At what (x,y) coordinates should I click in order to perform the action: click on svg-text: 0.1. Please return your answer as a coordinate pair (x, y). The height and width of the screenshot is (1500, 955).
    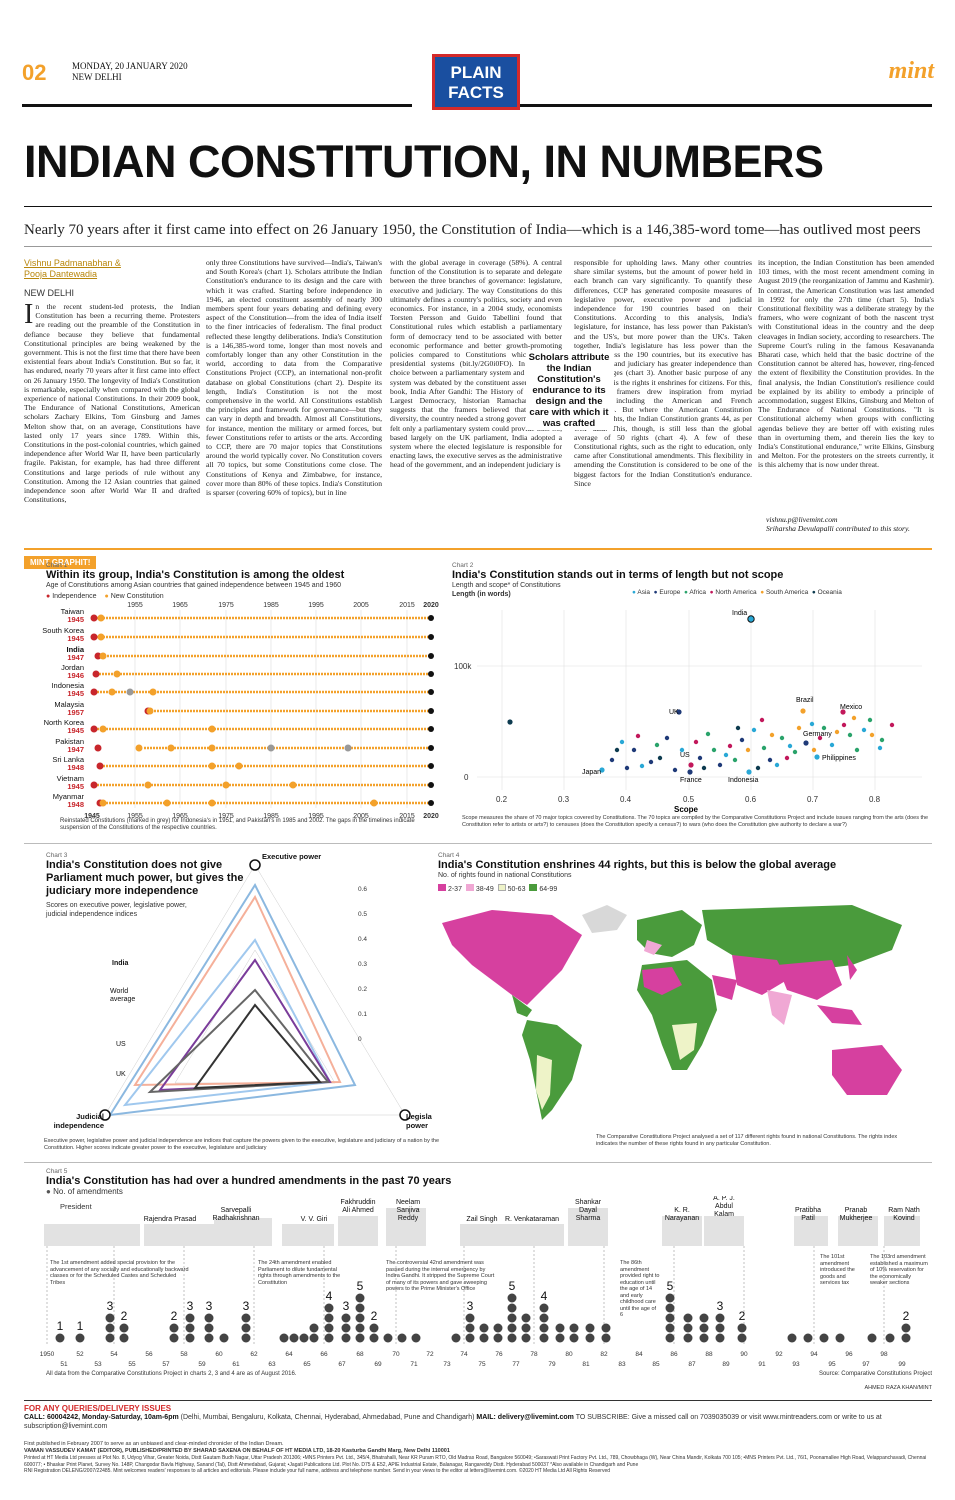
    Looking at the image, I should click on (362, 1014).